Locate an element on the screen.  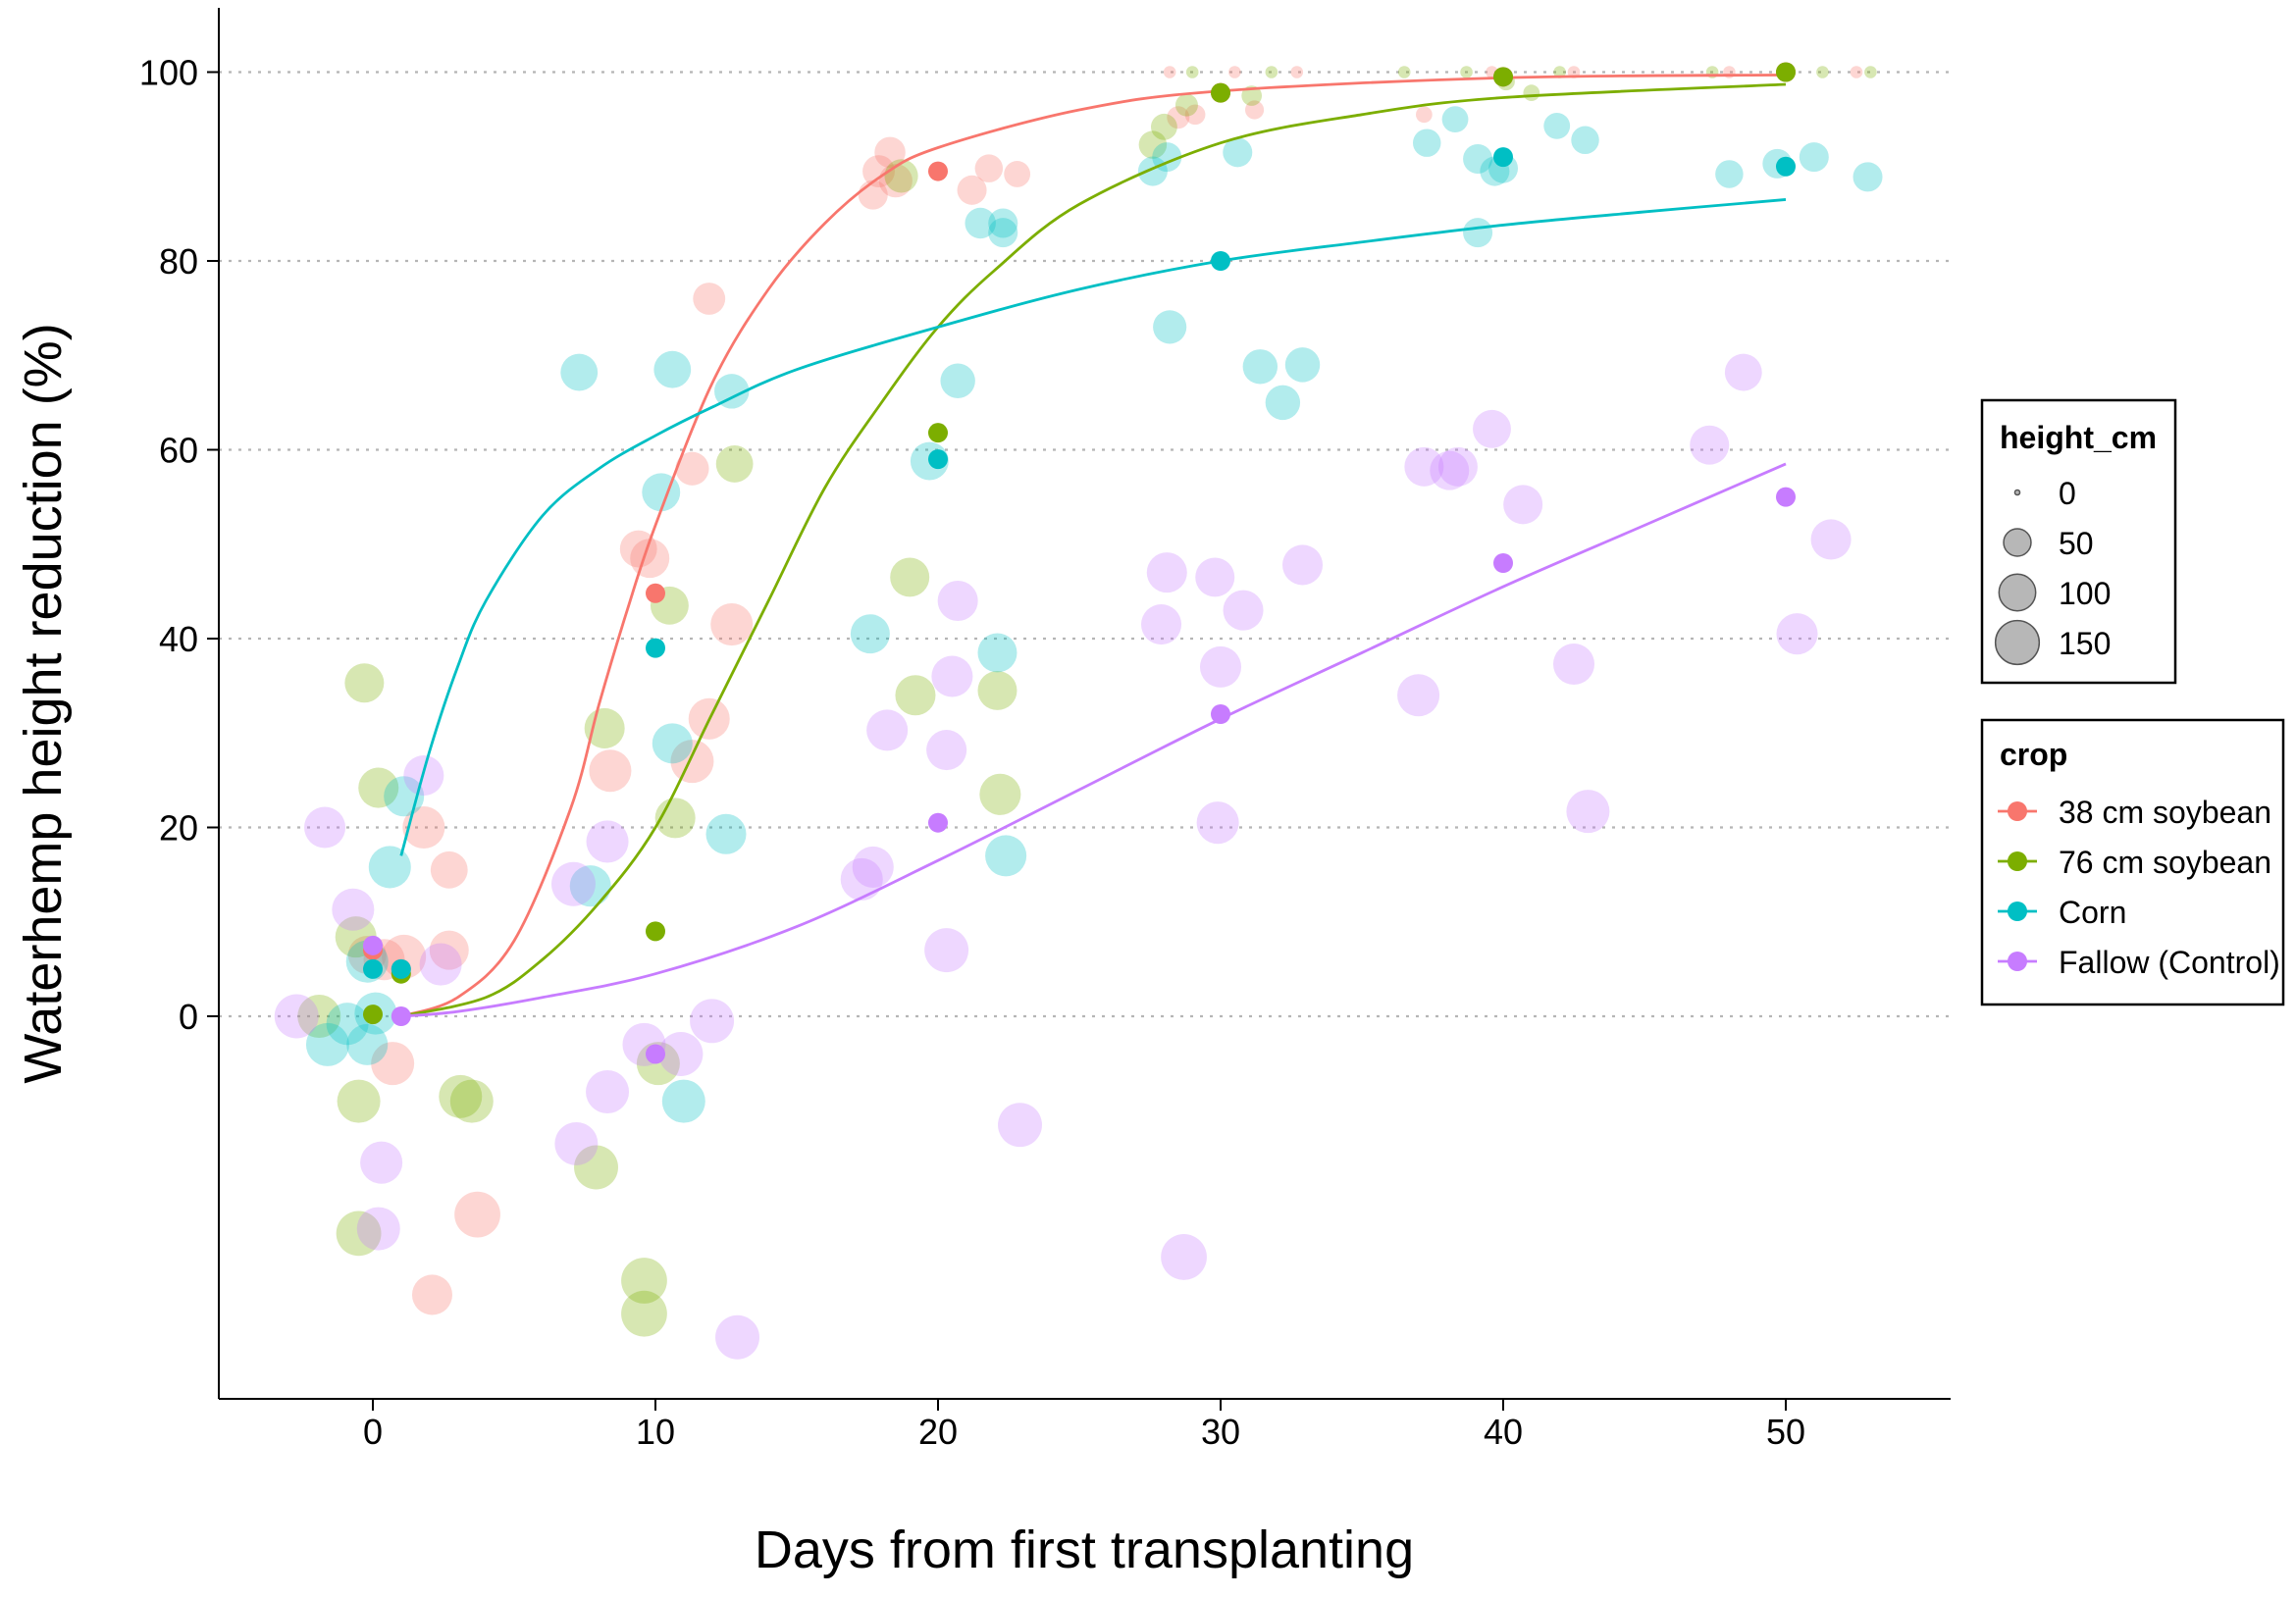
y-tick-label: 40 is located at coordinates (178, 639).